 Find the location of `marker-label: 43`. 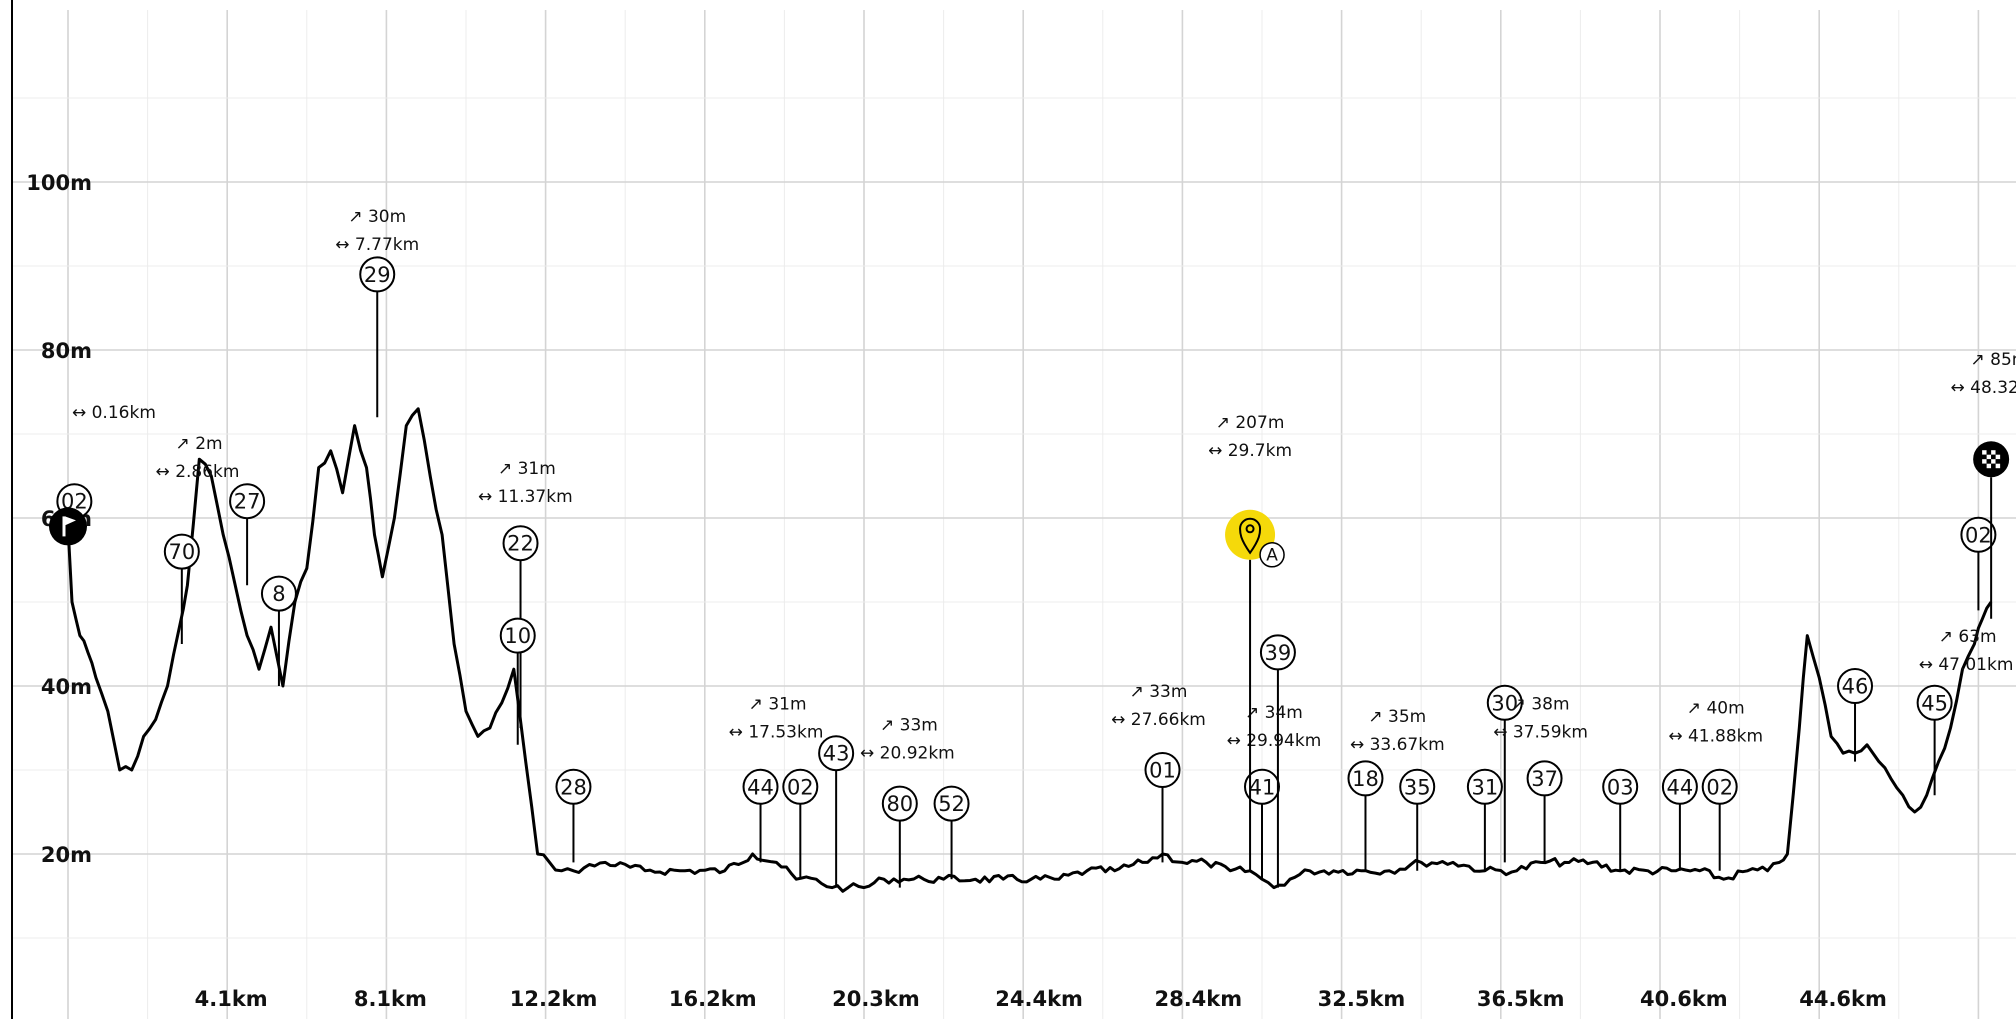

marker-label: 43 is located at coordinates (836, 754).